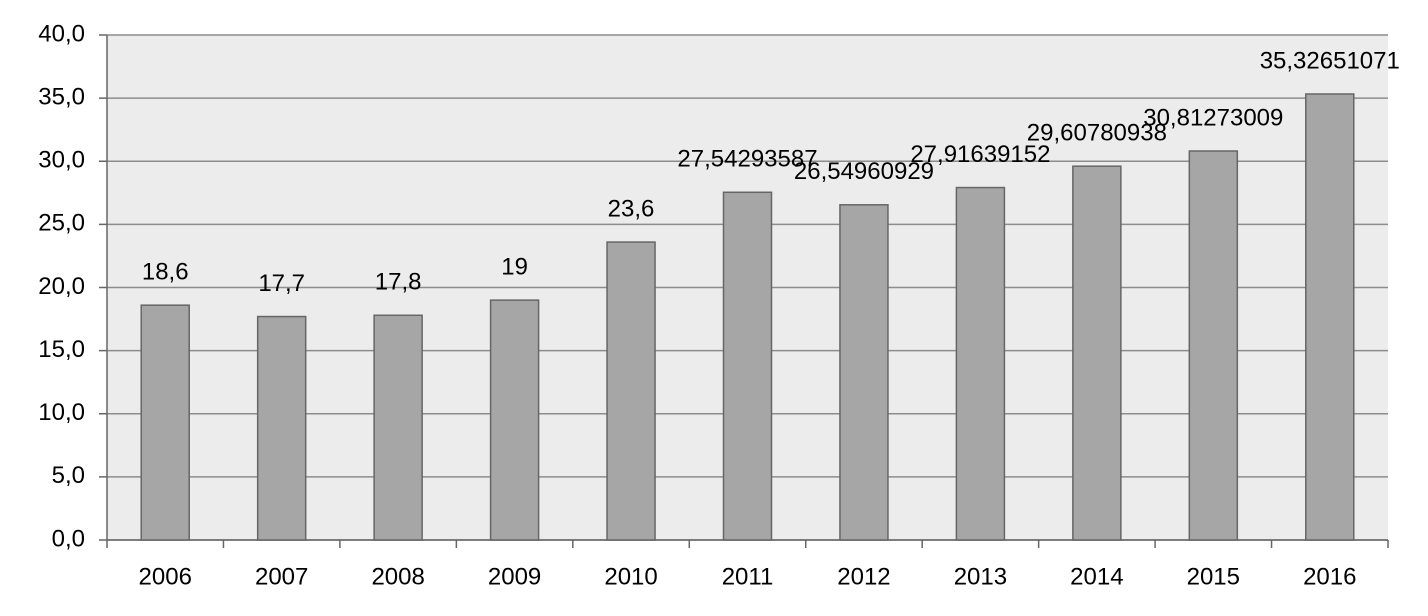 The height and width of the screenshot is (616, 1428). I want to click on y-tick-label: 35,0, so click(61, 96).